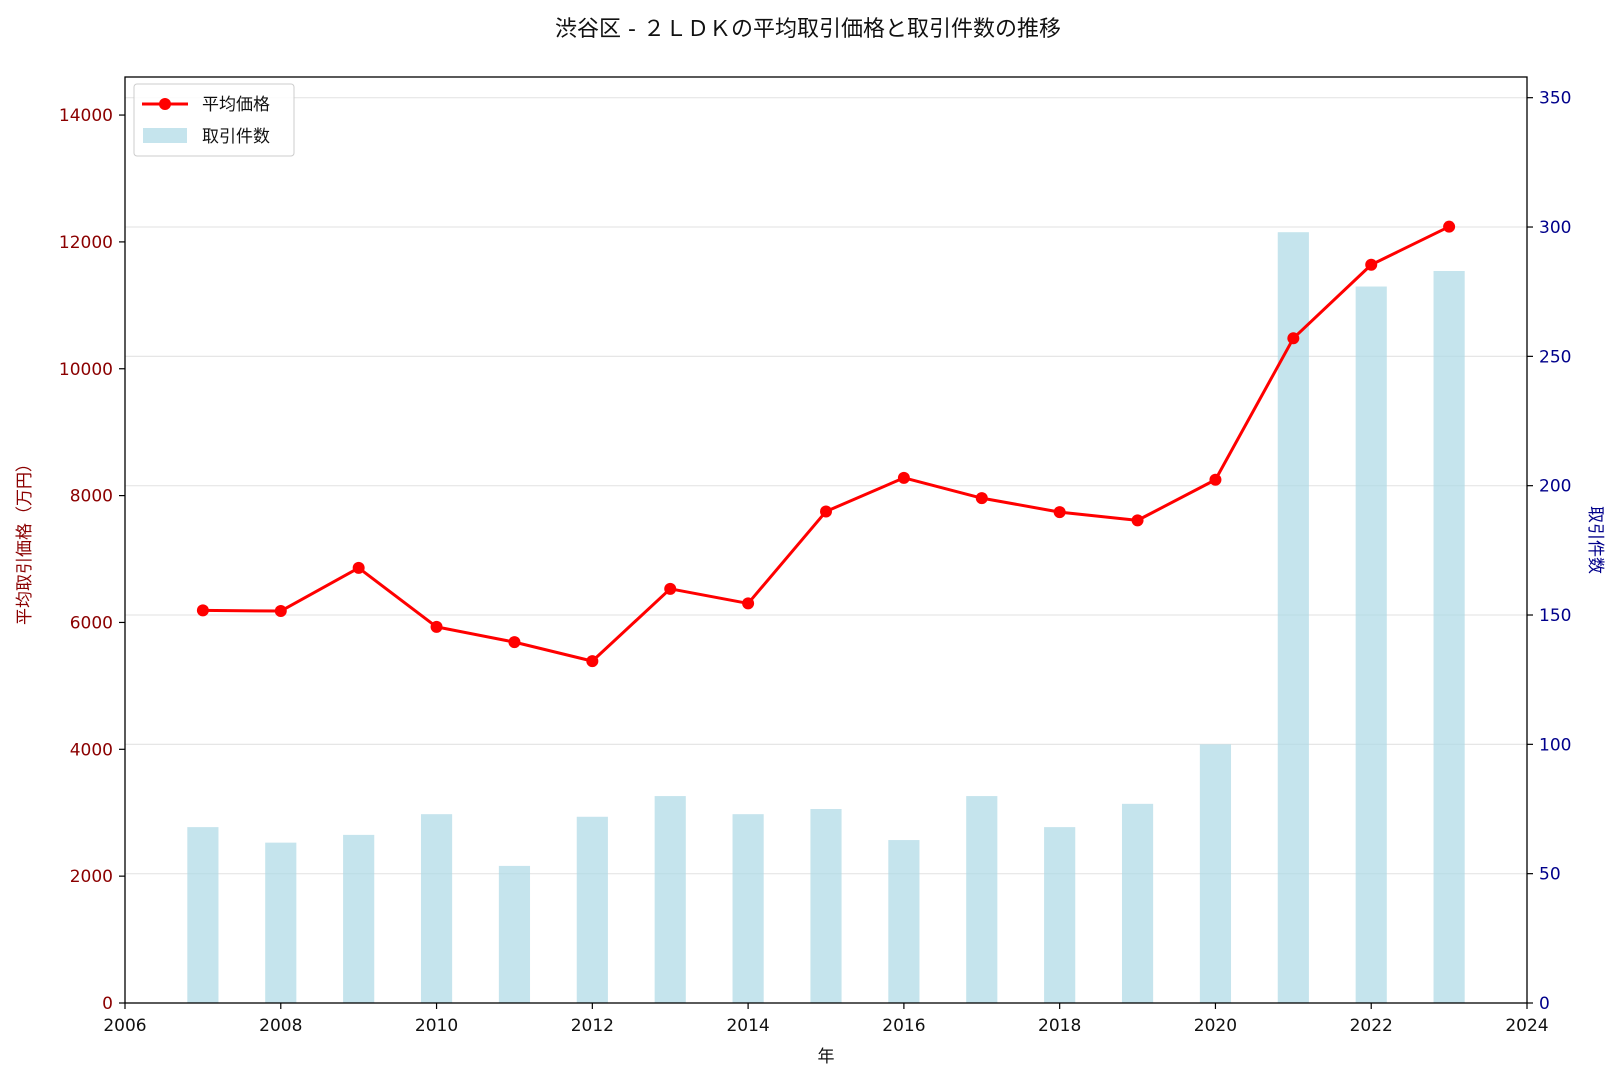  Describe the element at coordinates (1544, 1004) in the screenshot. I see `y-right-tick-label: 0` at that location.